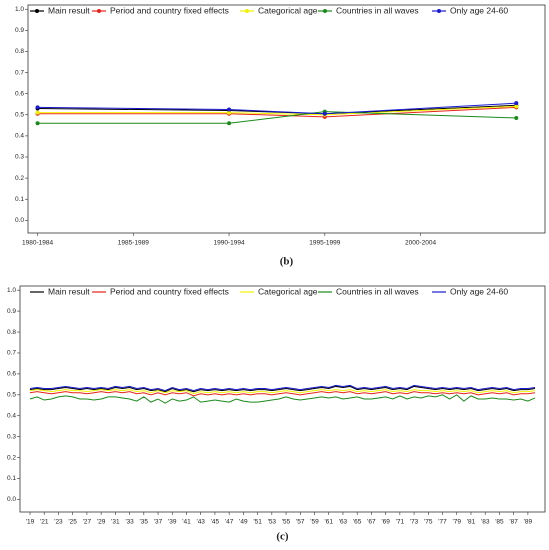  I want to click on panel-caption: (c), so click(282, 537).